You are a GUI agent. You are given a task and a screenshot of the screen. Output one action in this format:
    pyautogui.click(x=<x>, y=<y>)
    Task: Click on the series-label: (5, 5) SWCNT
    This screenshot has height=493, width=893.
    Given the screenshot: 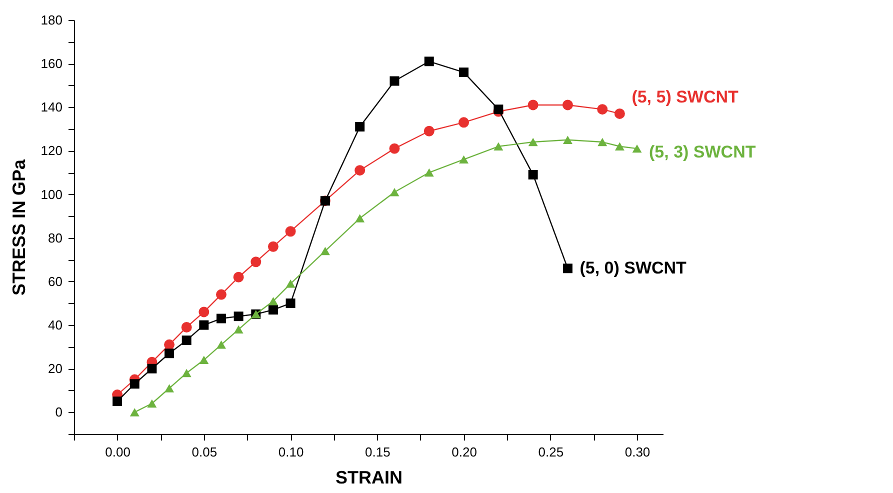 What is the action you would take?
    pyautogui.click(x=686, y=97)
    